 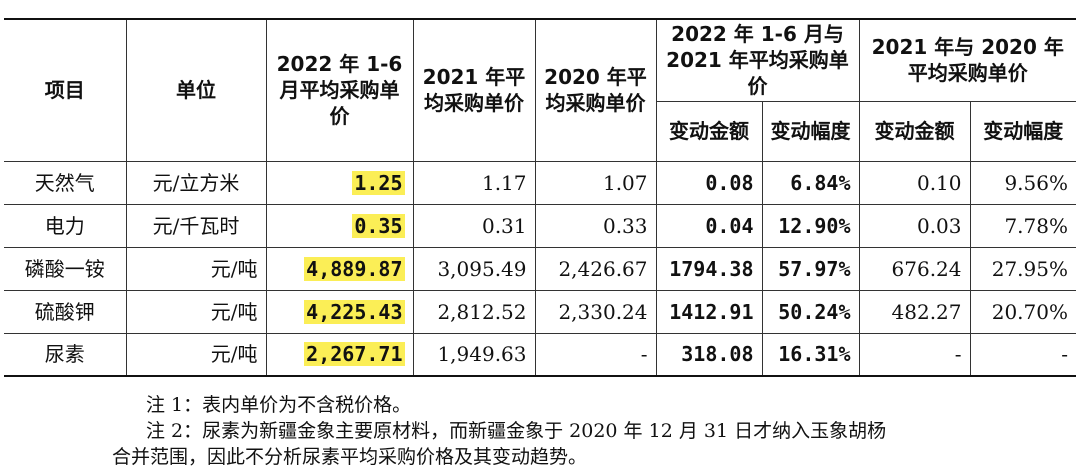 What do you see at coordinates (474, 354) in the screenshot?
I see `cell-price-2021: 1,949.63` at bounding box center [474, 354].